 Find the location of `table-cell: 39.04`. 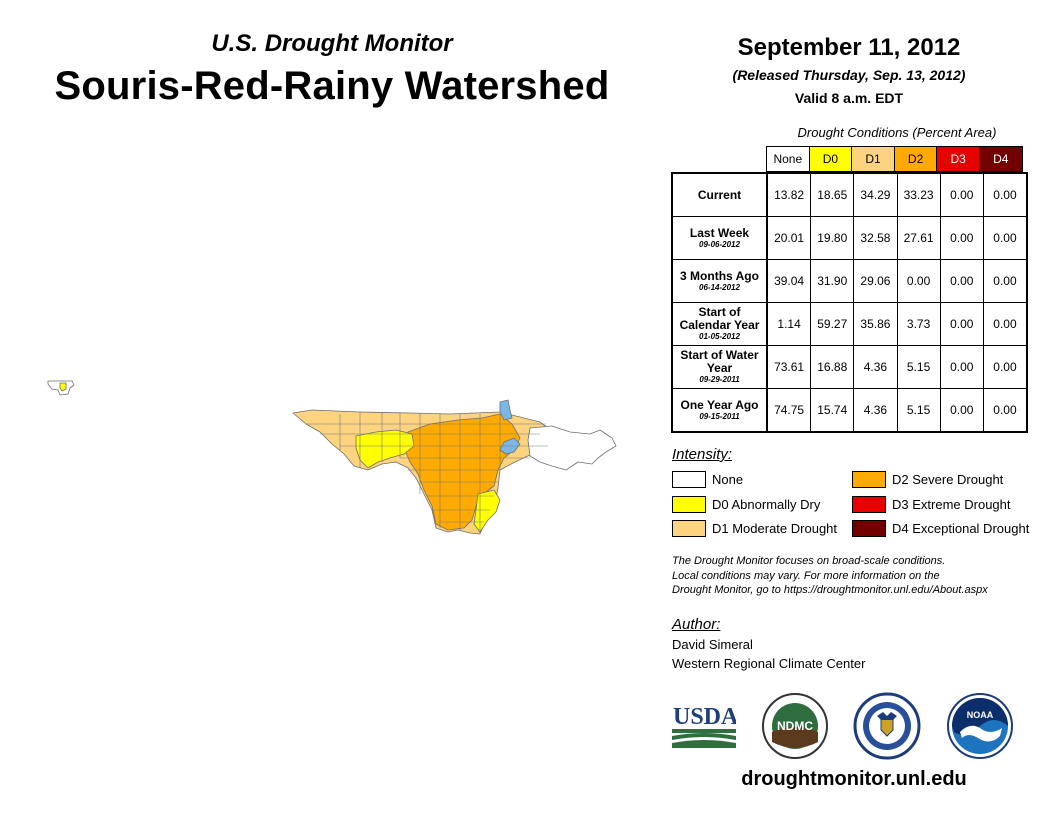

table-cell: 39.04 is located at coordinates (789, 281).